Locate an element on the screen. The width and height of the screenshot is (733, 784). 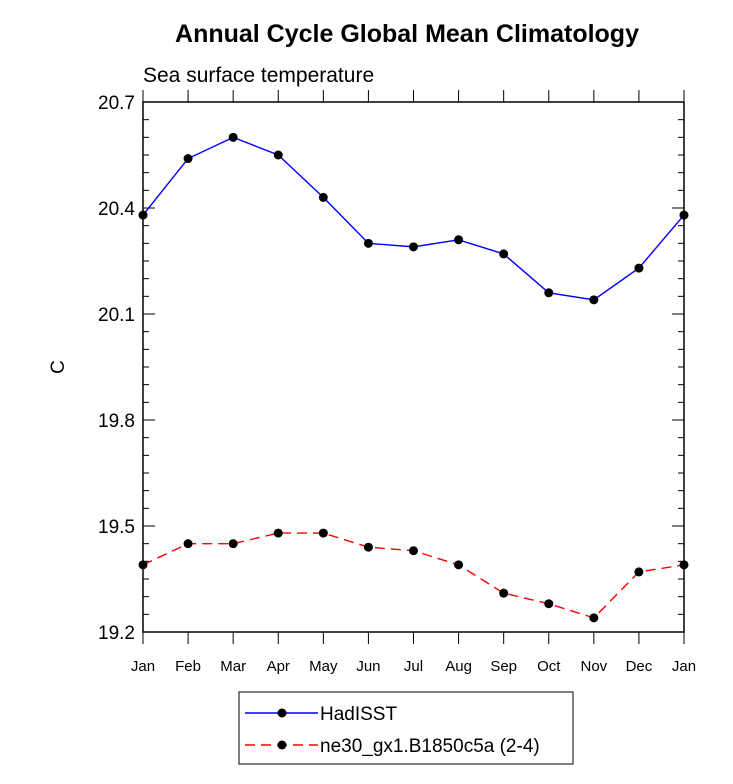
x-tick-label: May is located at coordinates (323, 666).